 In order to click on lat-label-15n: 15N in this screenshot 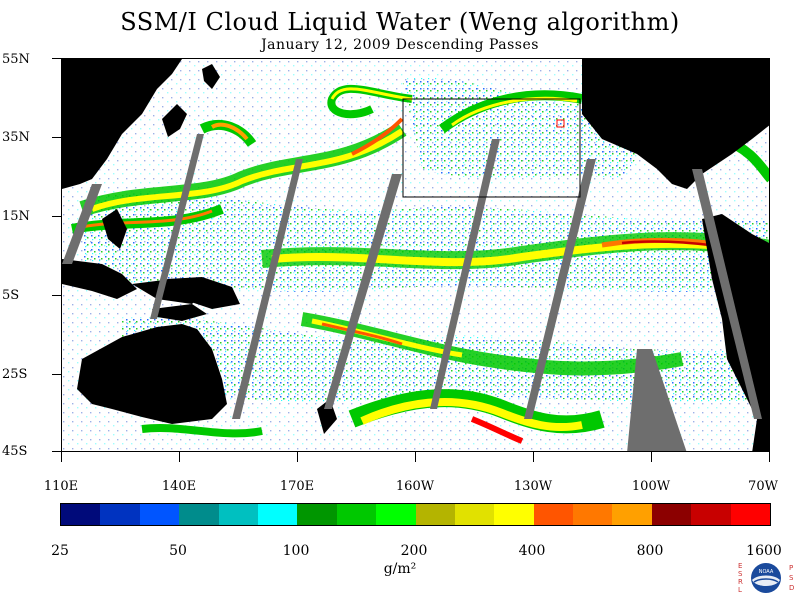, I will do `click(16, 216)`.